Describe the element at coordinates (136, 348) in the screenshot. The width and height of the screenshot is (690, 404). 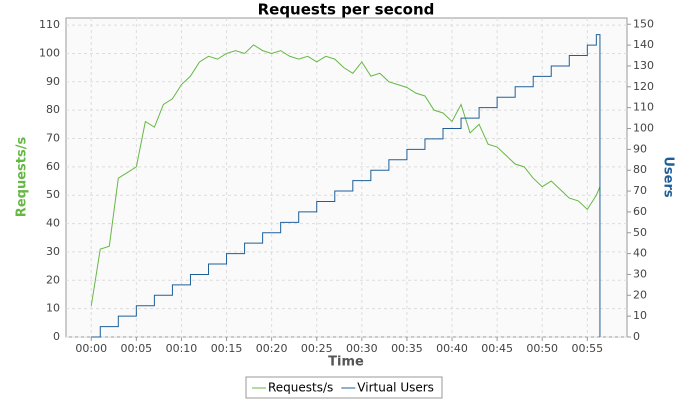
I see `x-tick-label: 00:05` at that location.